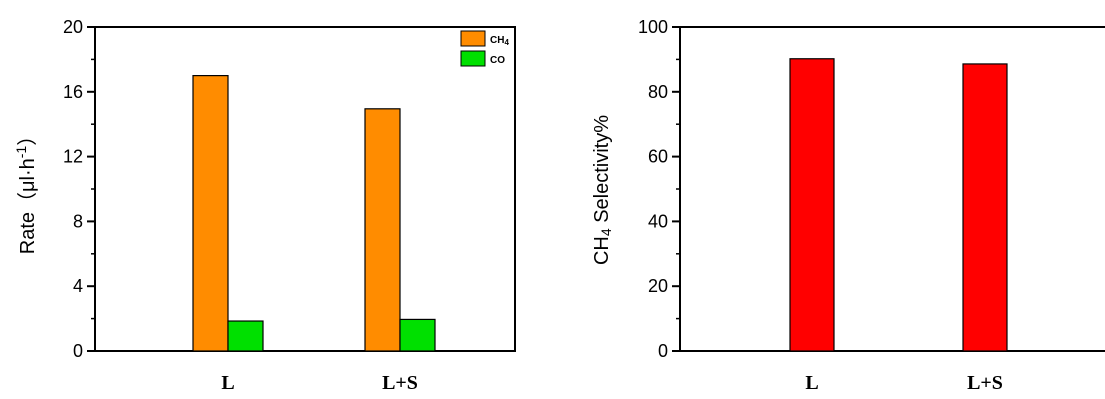 The image size is (1105, 399). Describe the element at coordinates (26, 190) in the screenshot. I see `left-y-axis-label: Rate（μl·h-1）` at that location.